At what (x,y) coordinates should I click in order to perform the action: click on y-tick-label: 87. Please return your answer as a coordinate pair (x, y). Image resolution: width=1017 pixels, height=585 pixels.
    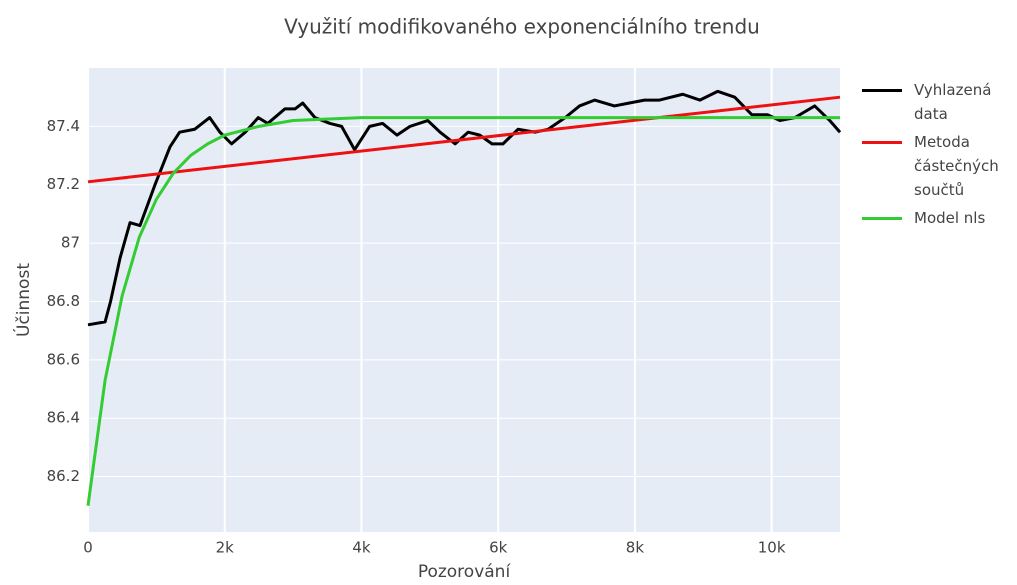
    Looking at the image, I should click on (70, 243).